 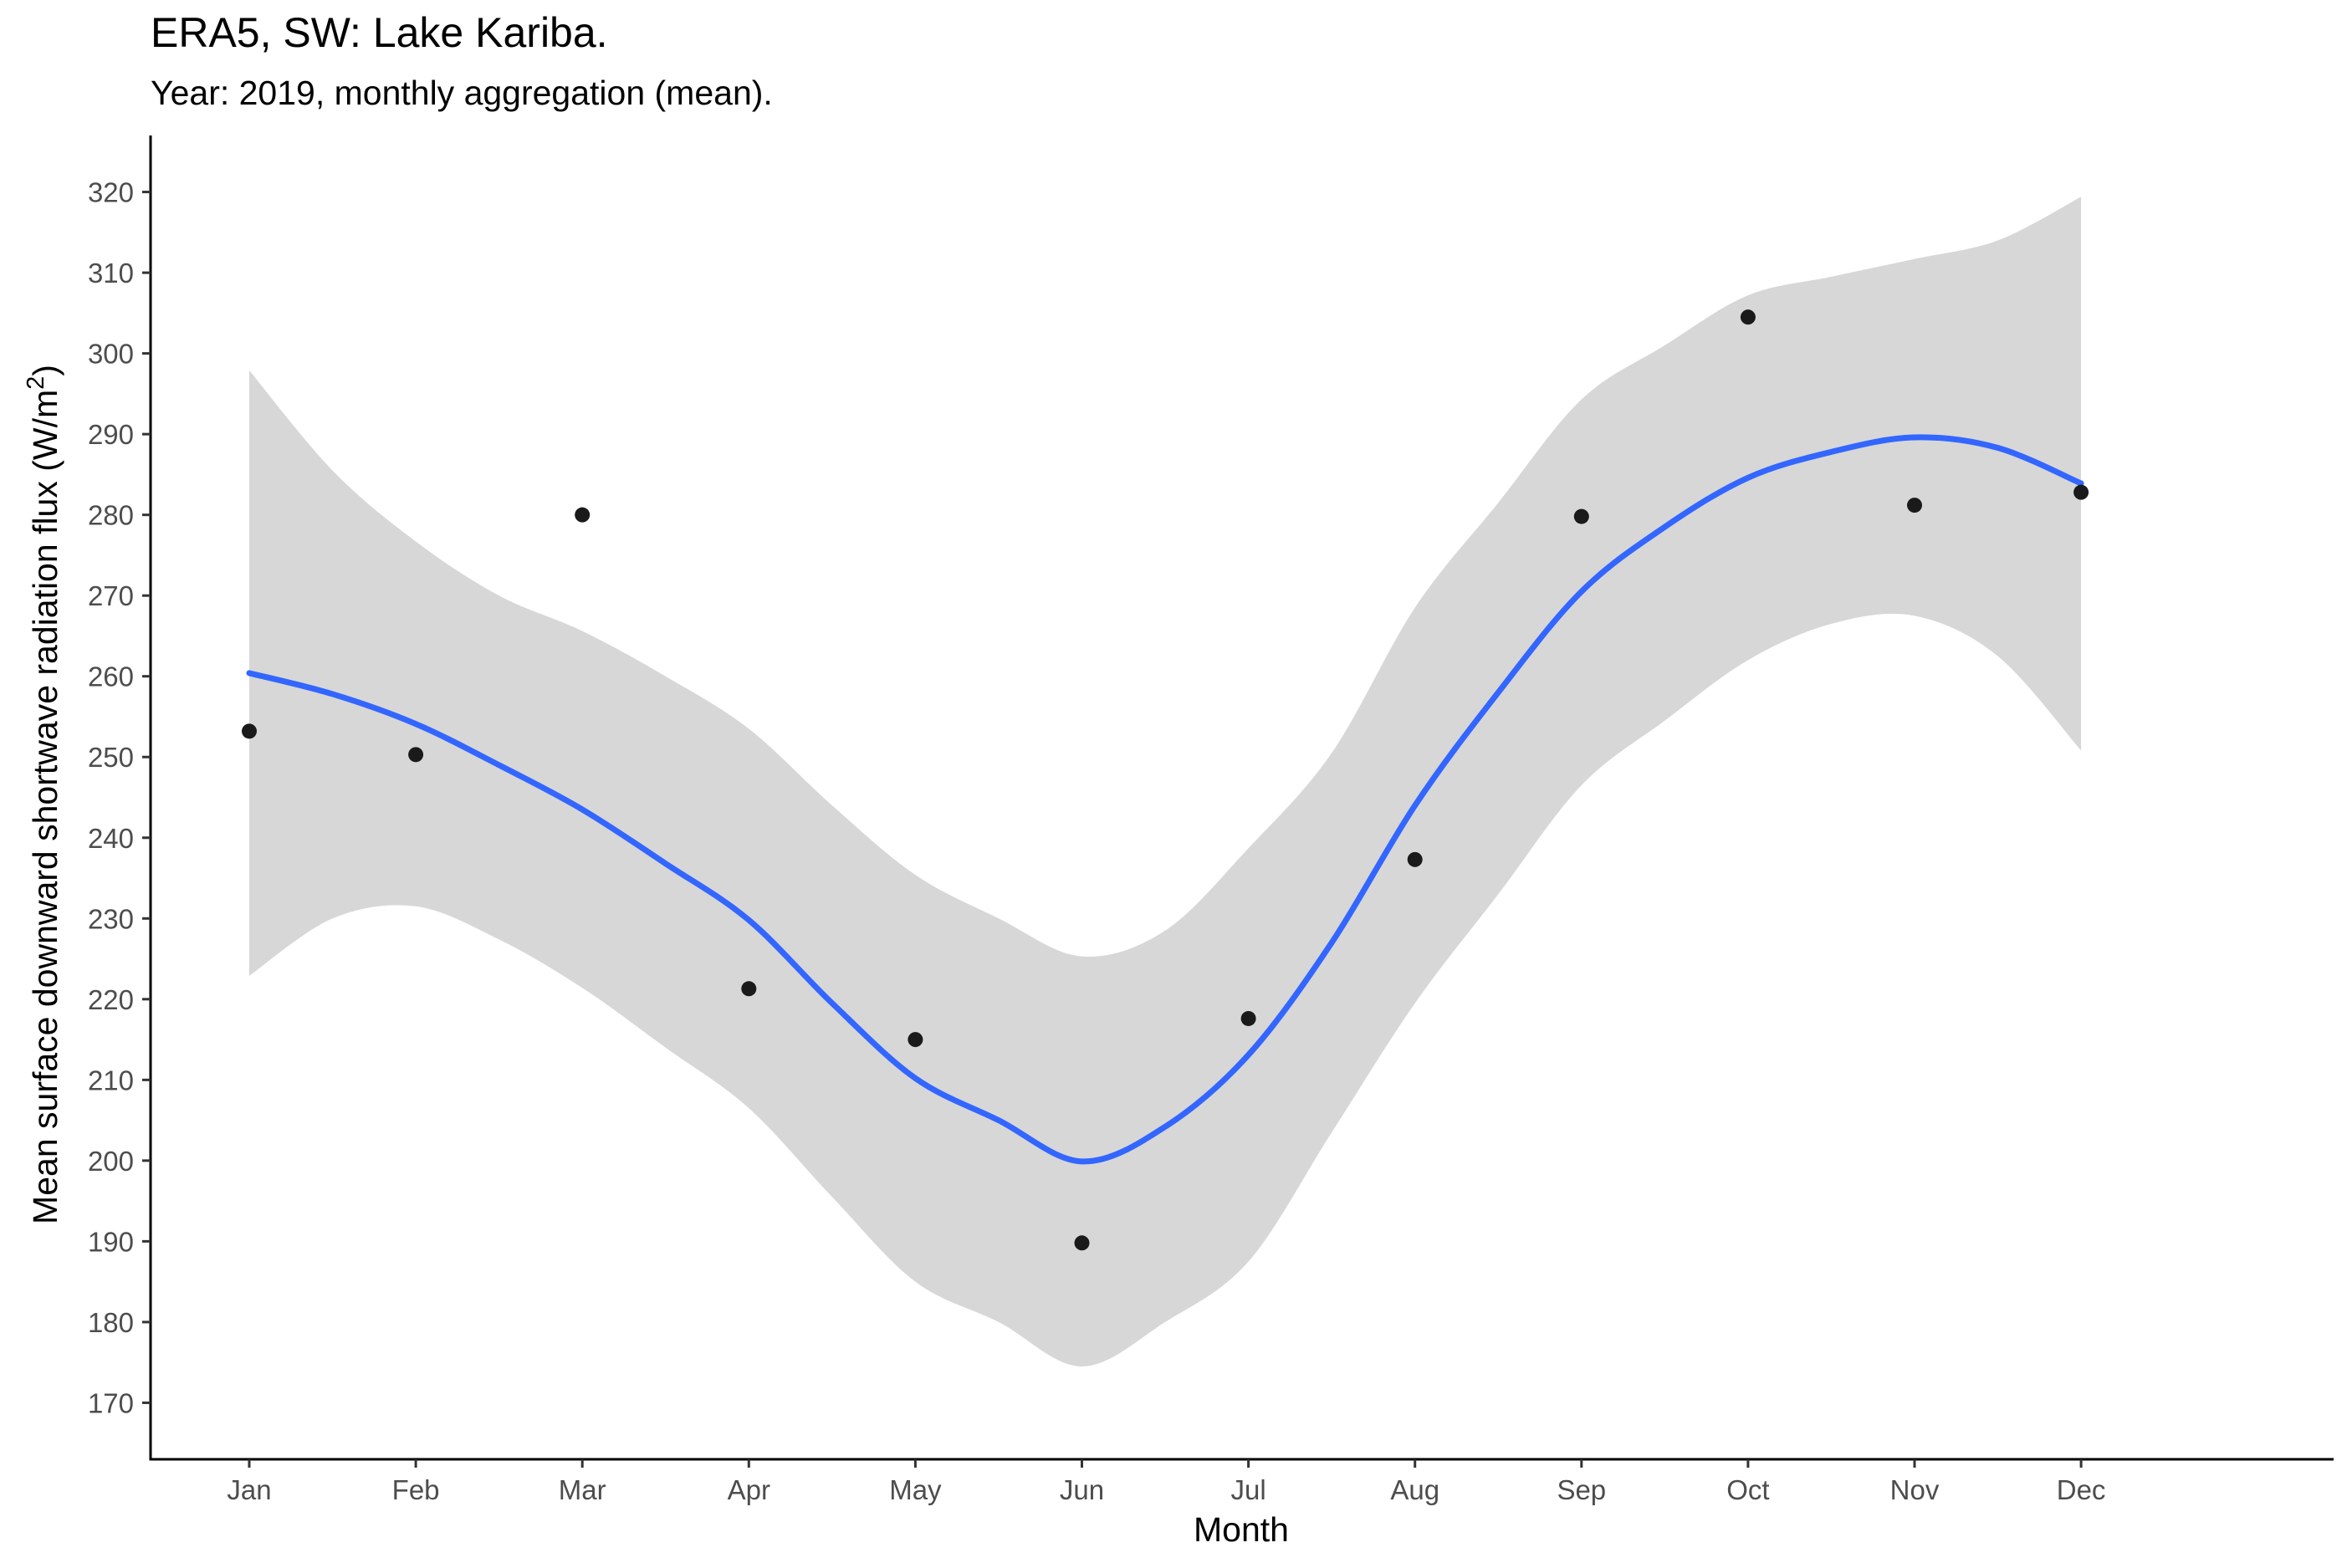 What do you see at coordinates (1414, 1489) in the screenshot?
I see `x-tick-label-aug: Aug` at bounding box center [1414, 1489].